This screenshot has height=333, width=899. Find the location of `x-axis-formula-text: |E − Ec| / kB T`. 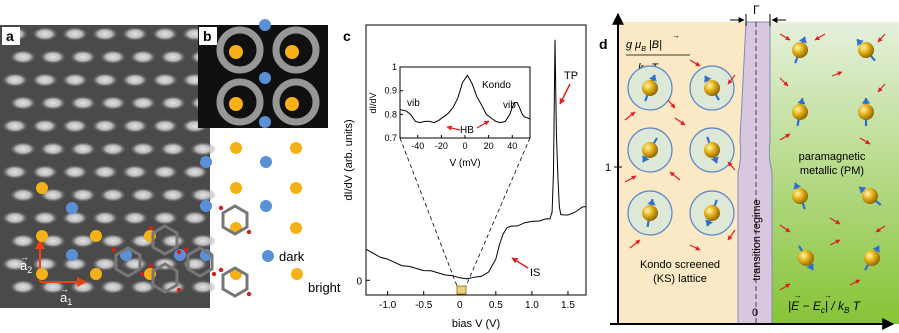

x-axis-formula-text: |E − Ec| / kB T is located at coordinates (825, 307).